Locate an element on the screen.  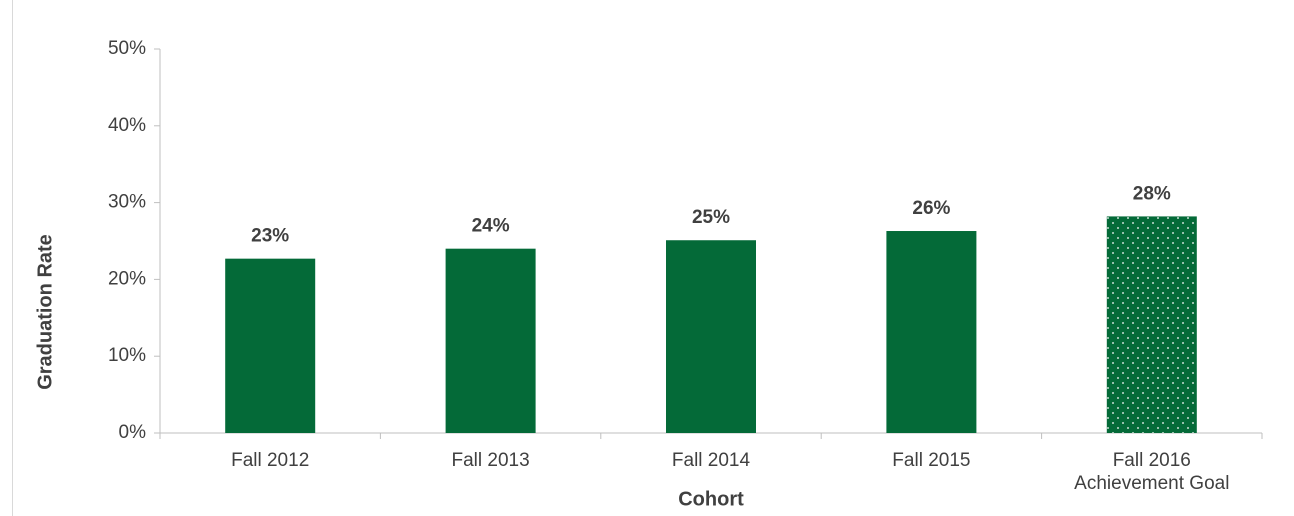
data-label: 23% is located at coordinates (270, 236).